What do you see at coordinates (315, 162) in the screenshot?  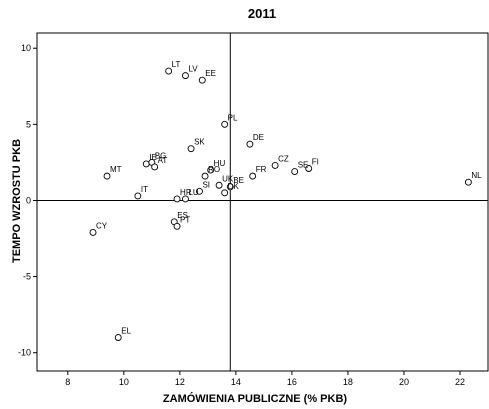 I see `point-label: FI` at bounding box center [315, 162].